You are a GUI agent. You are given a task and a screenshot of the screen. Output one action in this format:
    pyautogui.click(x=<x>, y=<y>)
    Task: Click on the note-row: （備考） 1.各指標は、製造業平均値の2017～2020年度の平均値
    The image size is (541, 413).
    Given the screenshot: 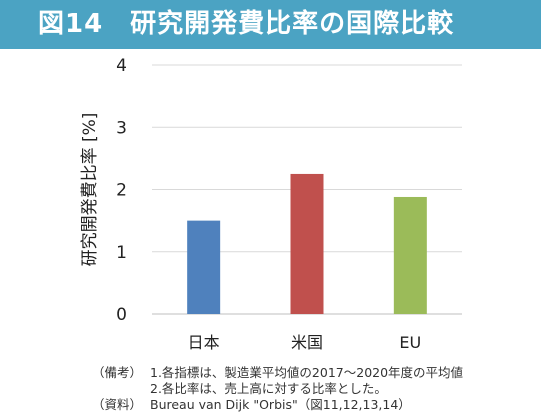 What is the action you would take?
    pyautogui.click(x=316, y=373)
    